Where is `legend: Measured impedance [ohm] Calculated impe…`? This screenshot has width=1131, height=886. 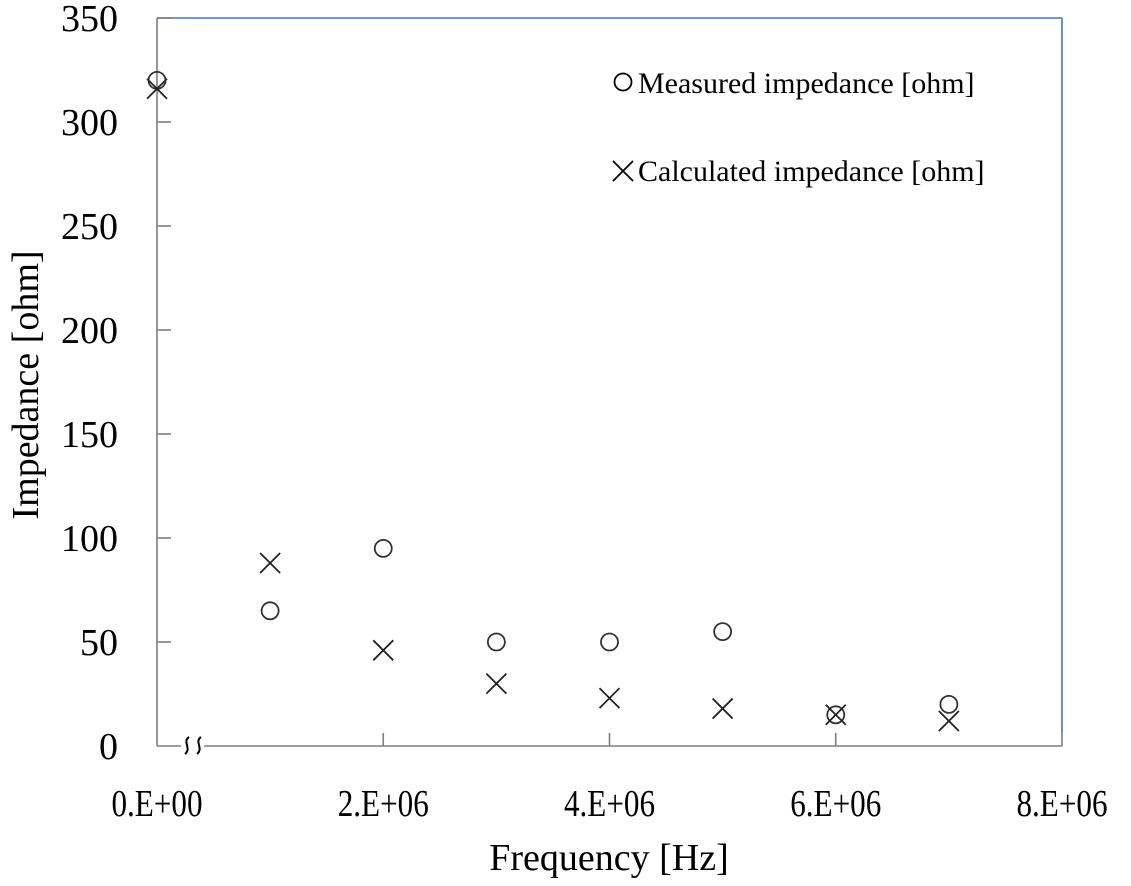 legend: Measured impedance [ohm] Calculated impe… is located at coordinates (798, 127).